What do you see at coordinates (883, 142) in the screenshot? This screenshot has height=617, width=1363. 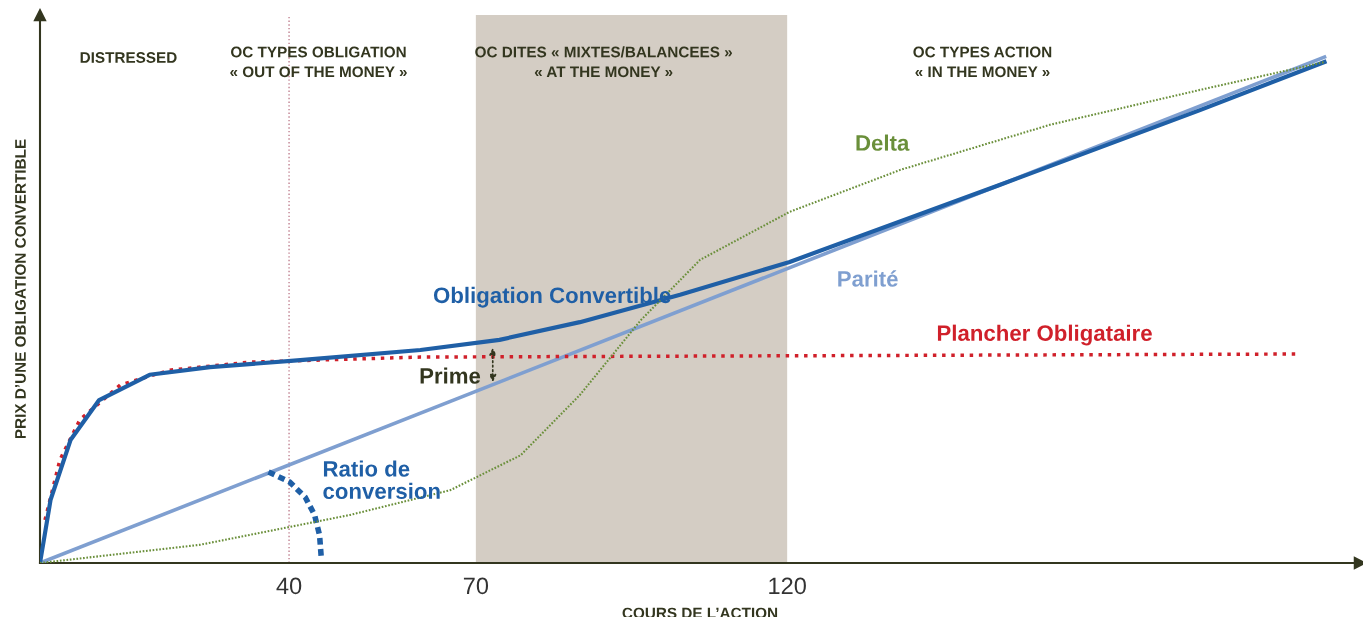 I see `annotation: Delta` at bounding box center [883, 142].